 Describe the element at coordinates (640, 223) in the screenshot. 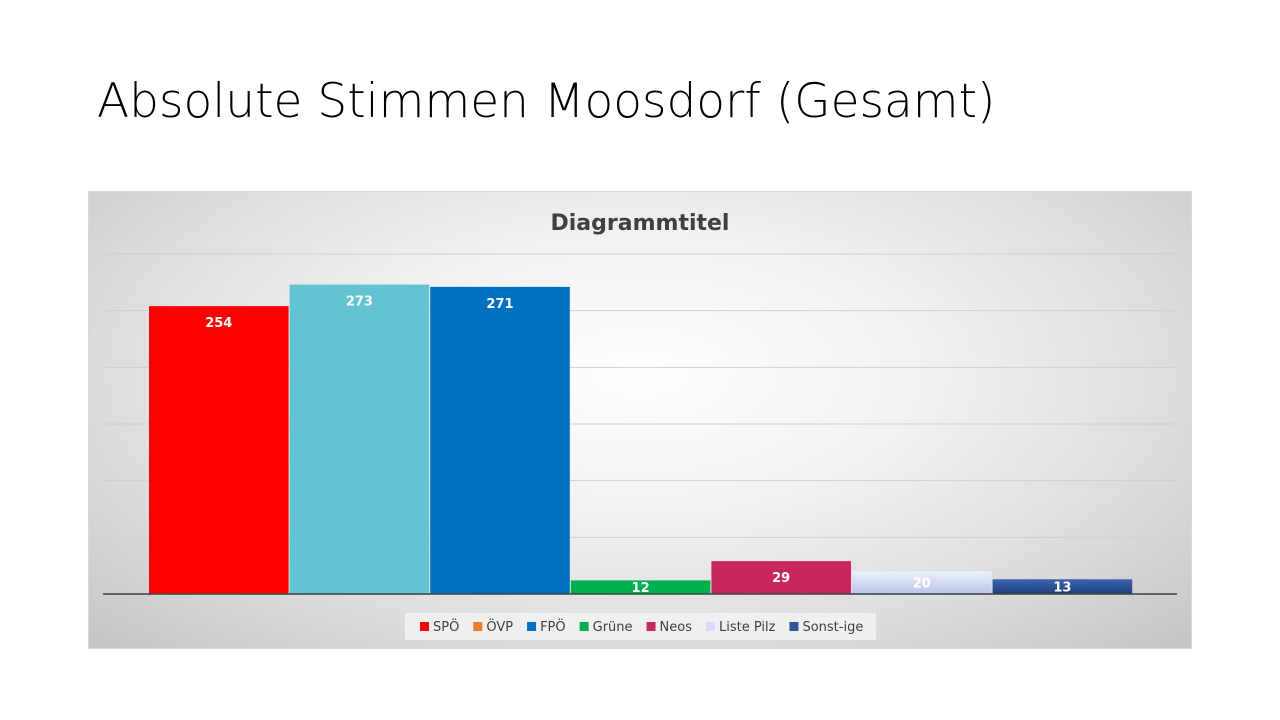

I see `chart-title: Diagrammtitel` at that location.